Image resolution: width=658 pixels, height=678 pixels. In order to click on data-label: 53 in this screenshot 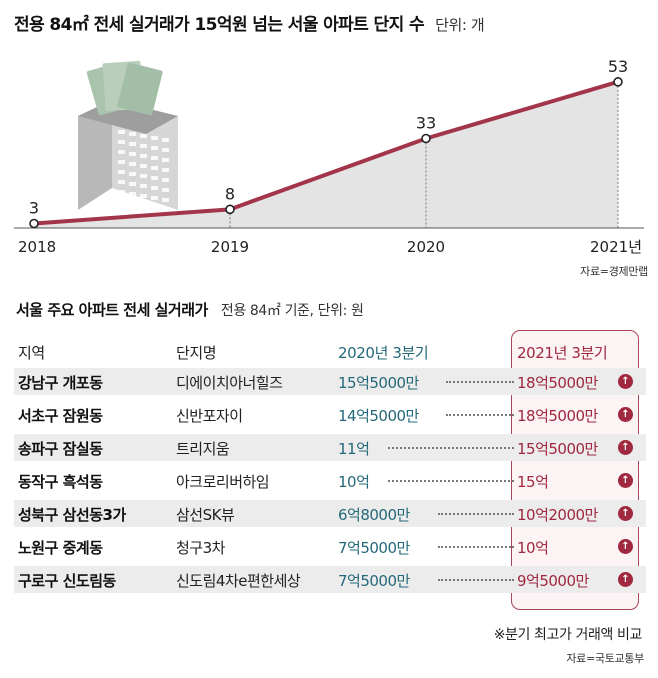, I will do `click(618, 66)`.